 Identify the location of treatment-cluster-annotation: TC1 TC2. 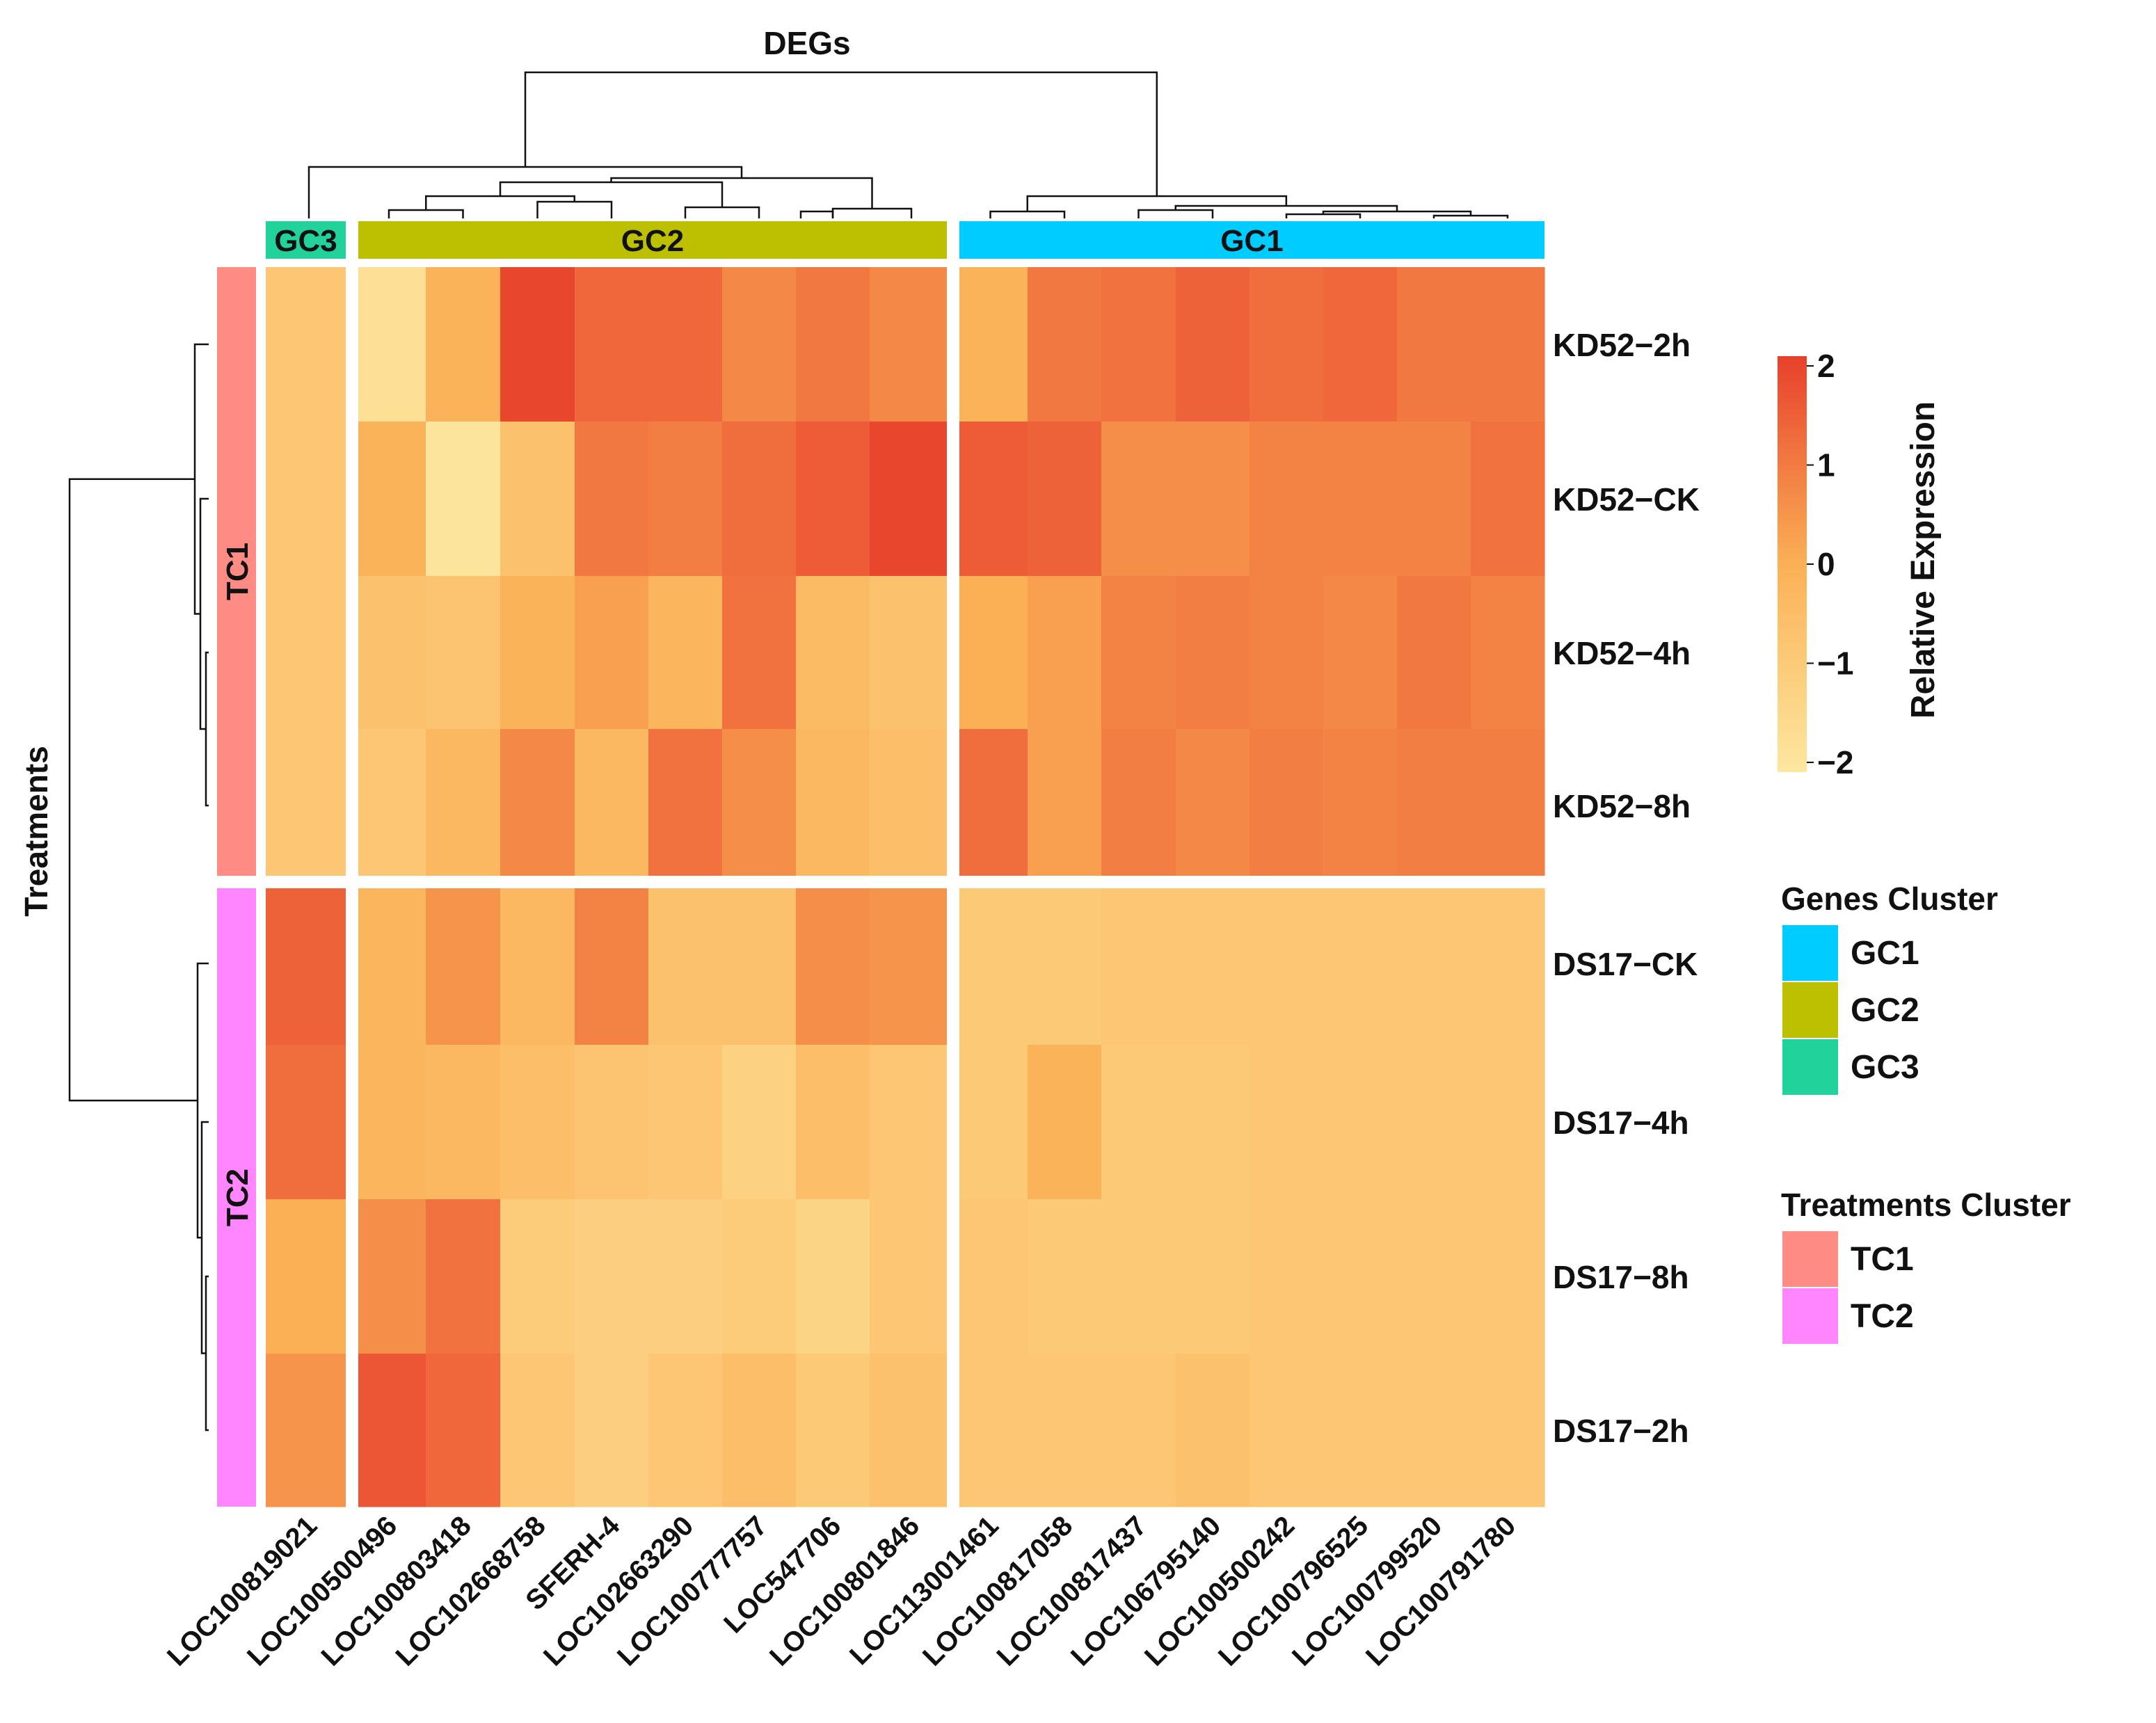
(236, 887).